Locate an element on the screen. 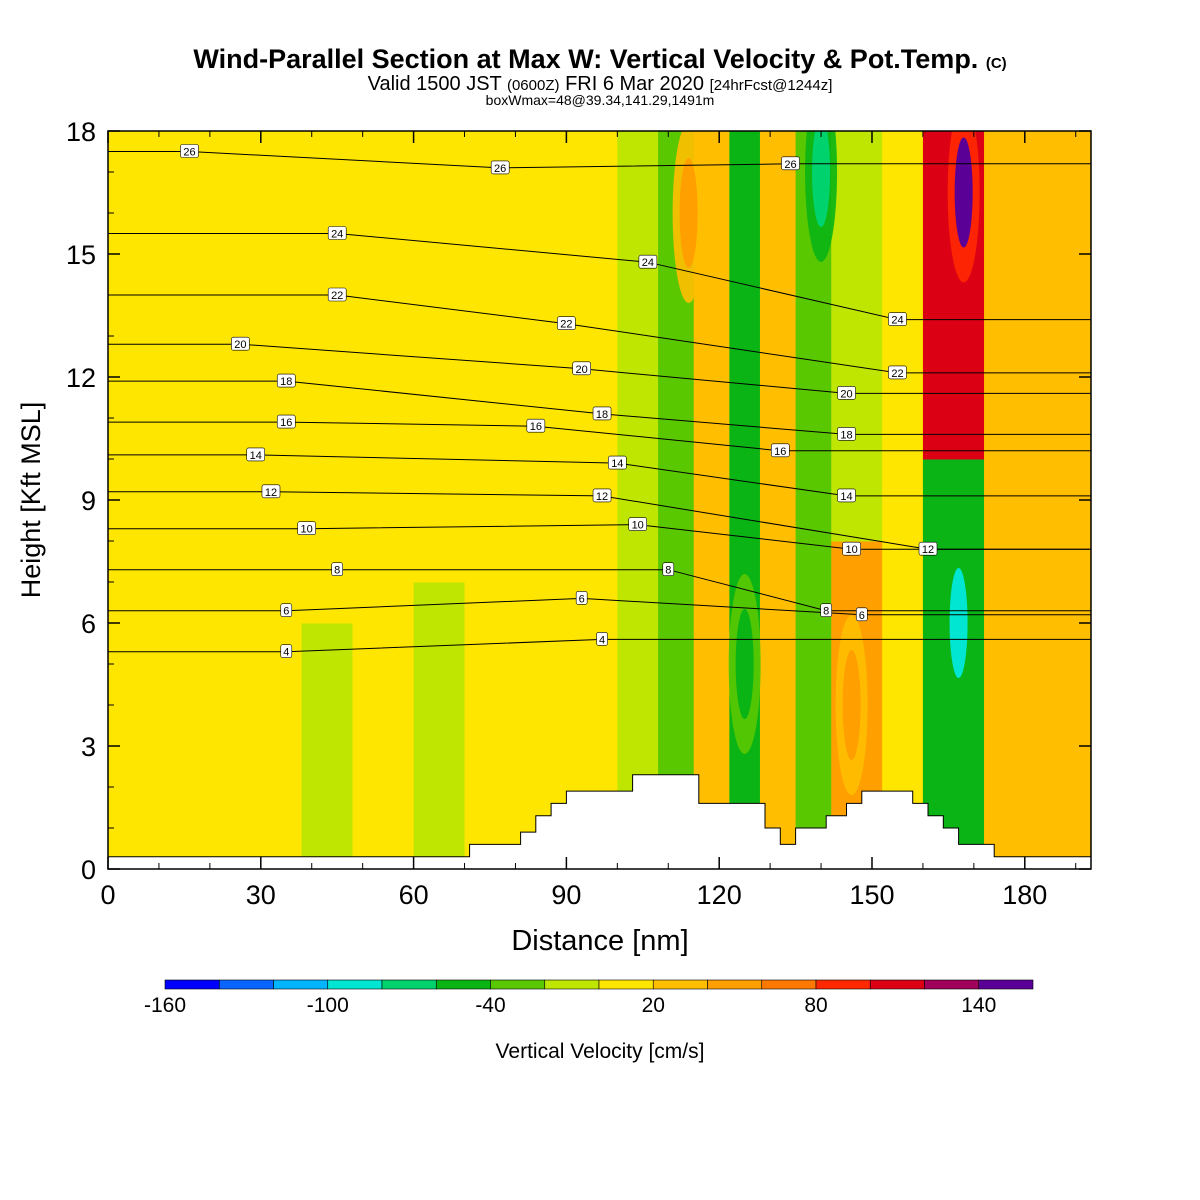 The image size is (1200, 1200). theta-label-11: 20 is located at coordinates (846, 394).